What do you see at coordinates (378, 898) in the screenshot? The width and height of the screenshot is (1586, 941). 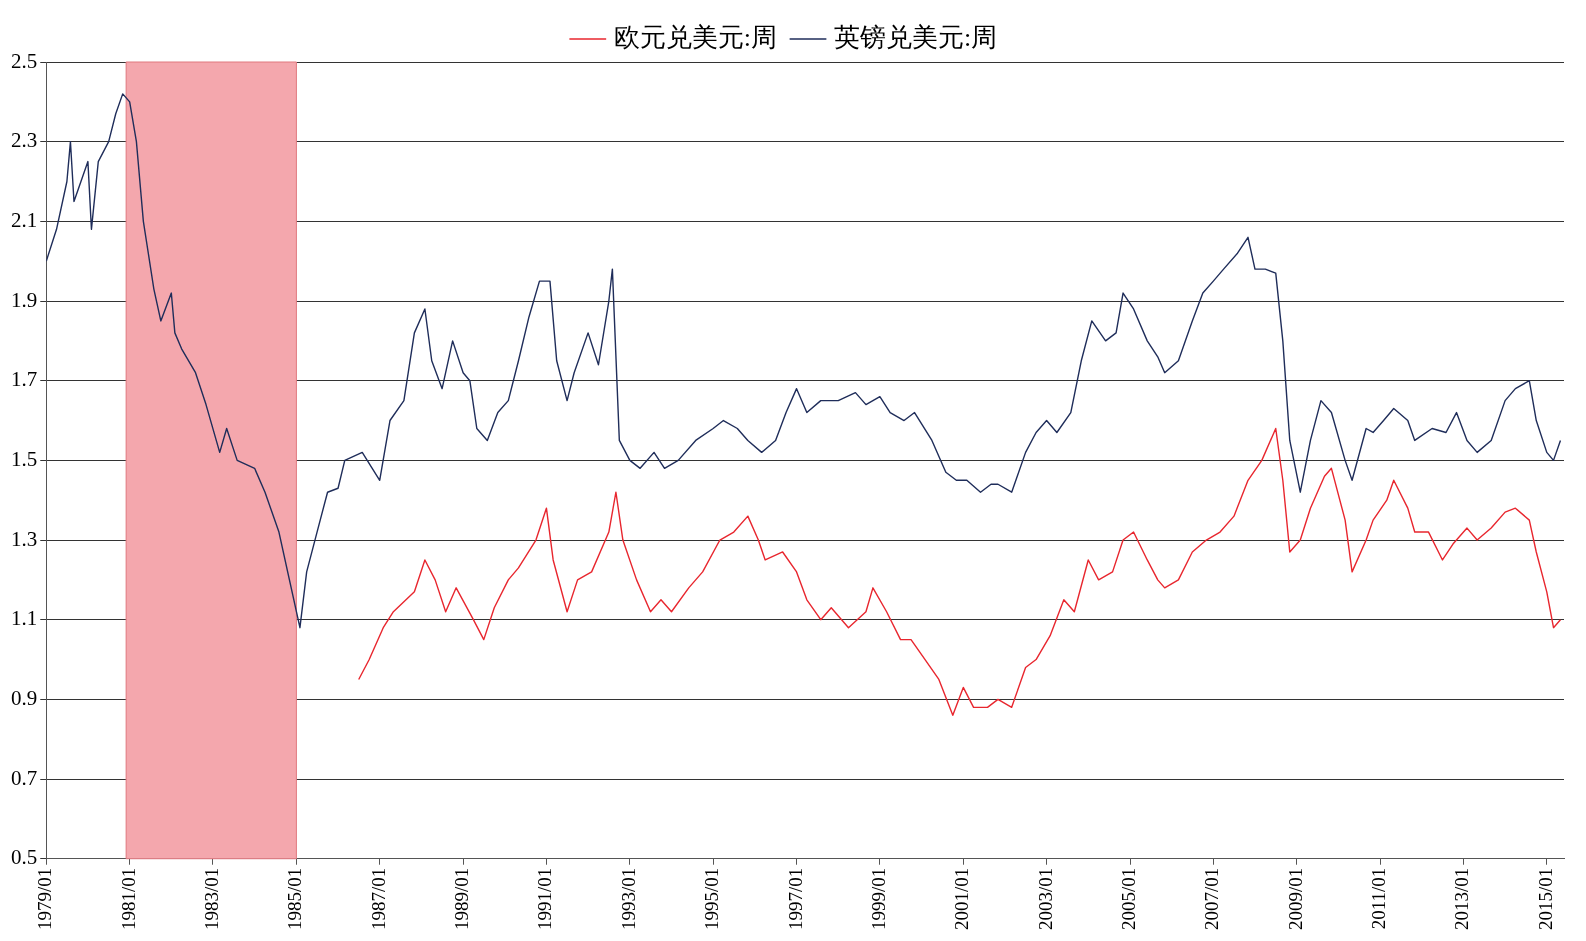 I see `x-tick-label: 1987/01` at bounding box center [378, 898].